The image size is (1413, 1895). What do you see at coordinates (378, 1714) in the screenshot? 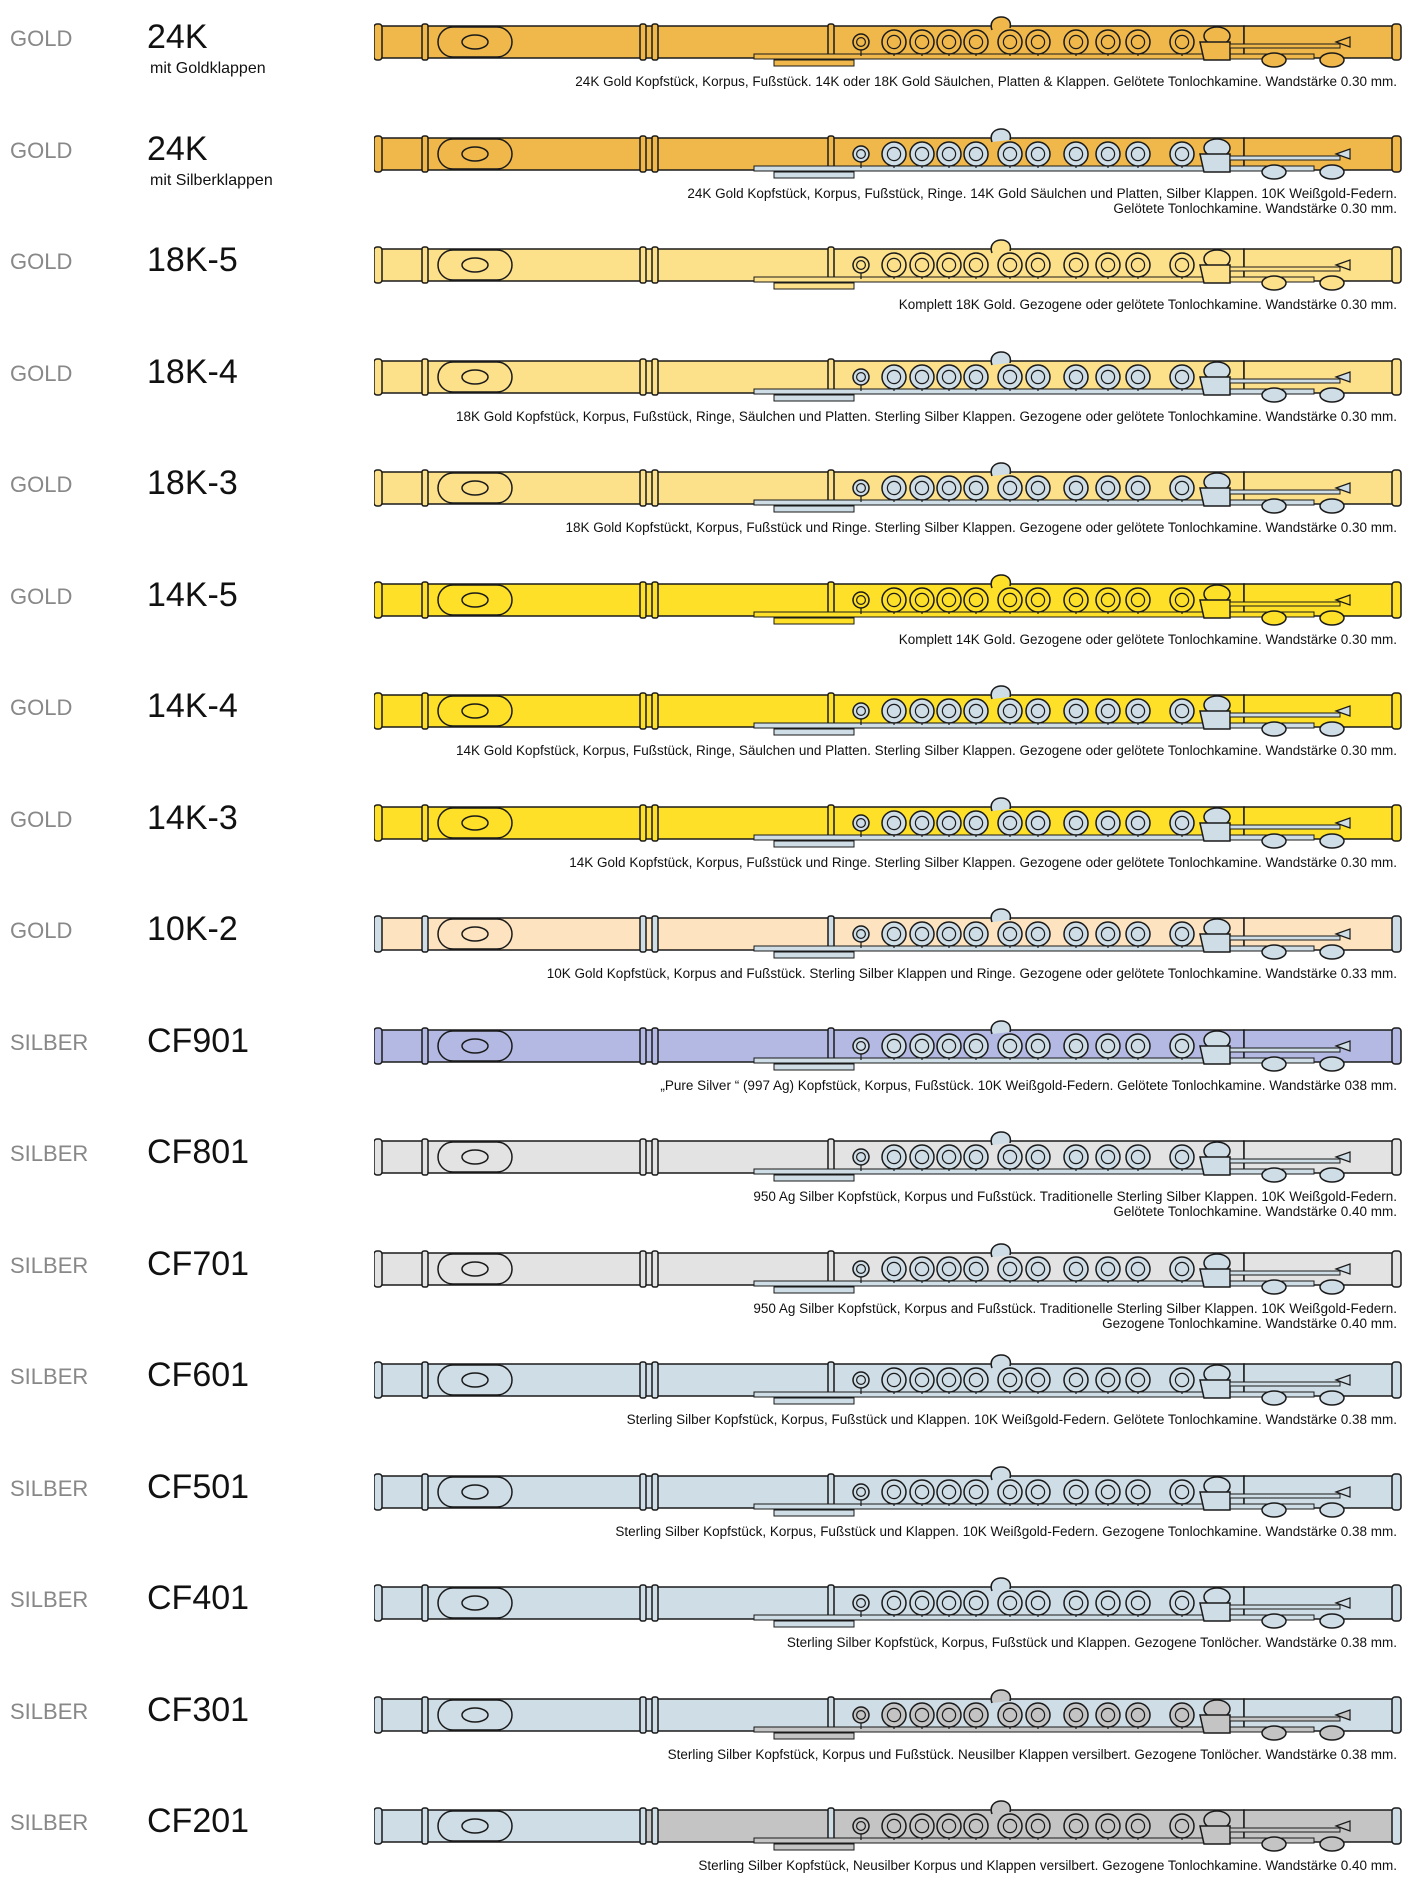
I see `crown` at bounding box center [378, 1714].